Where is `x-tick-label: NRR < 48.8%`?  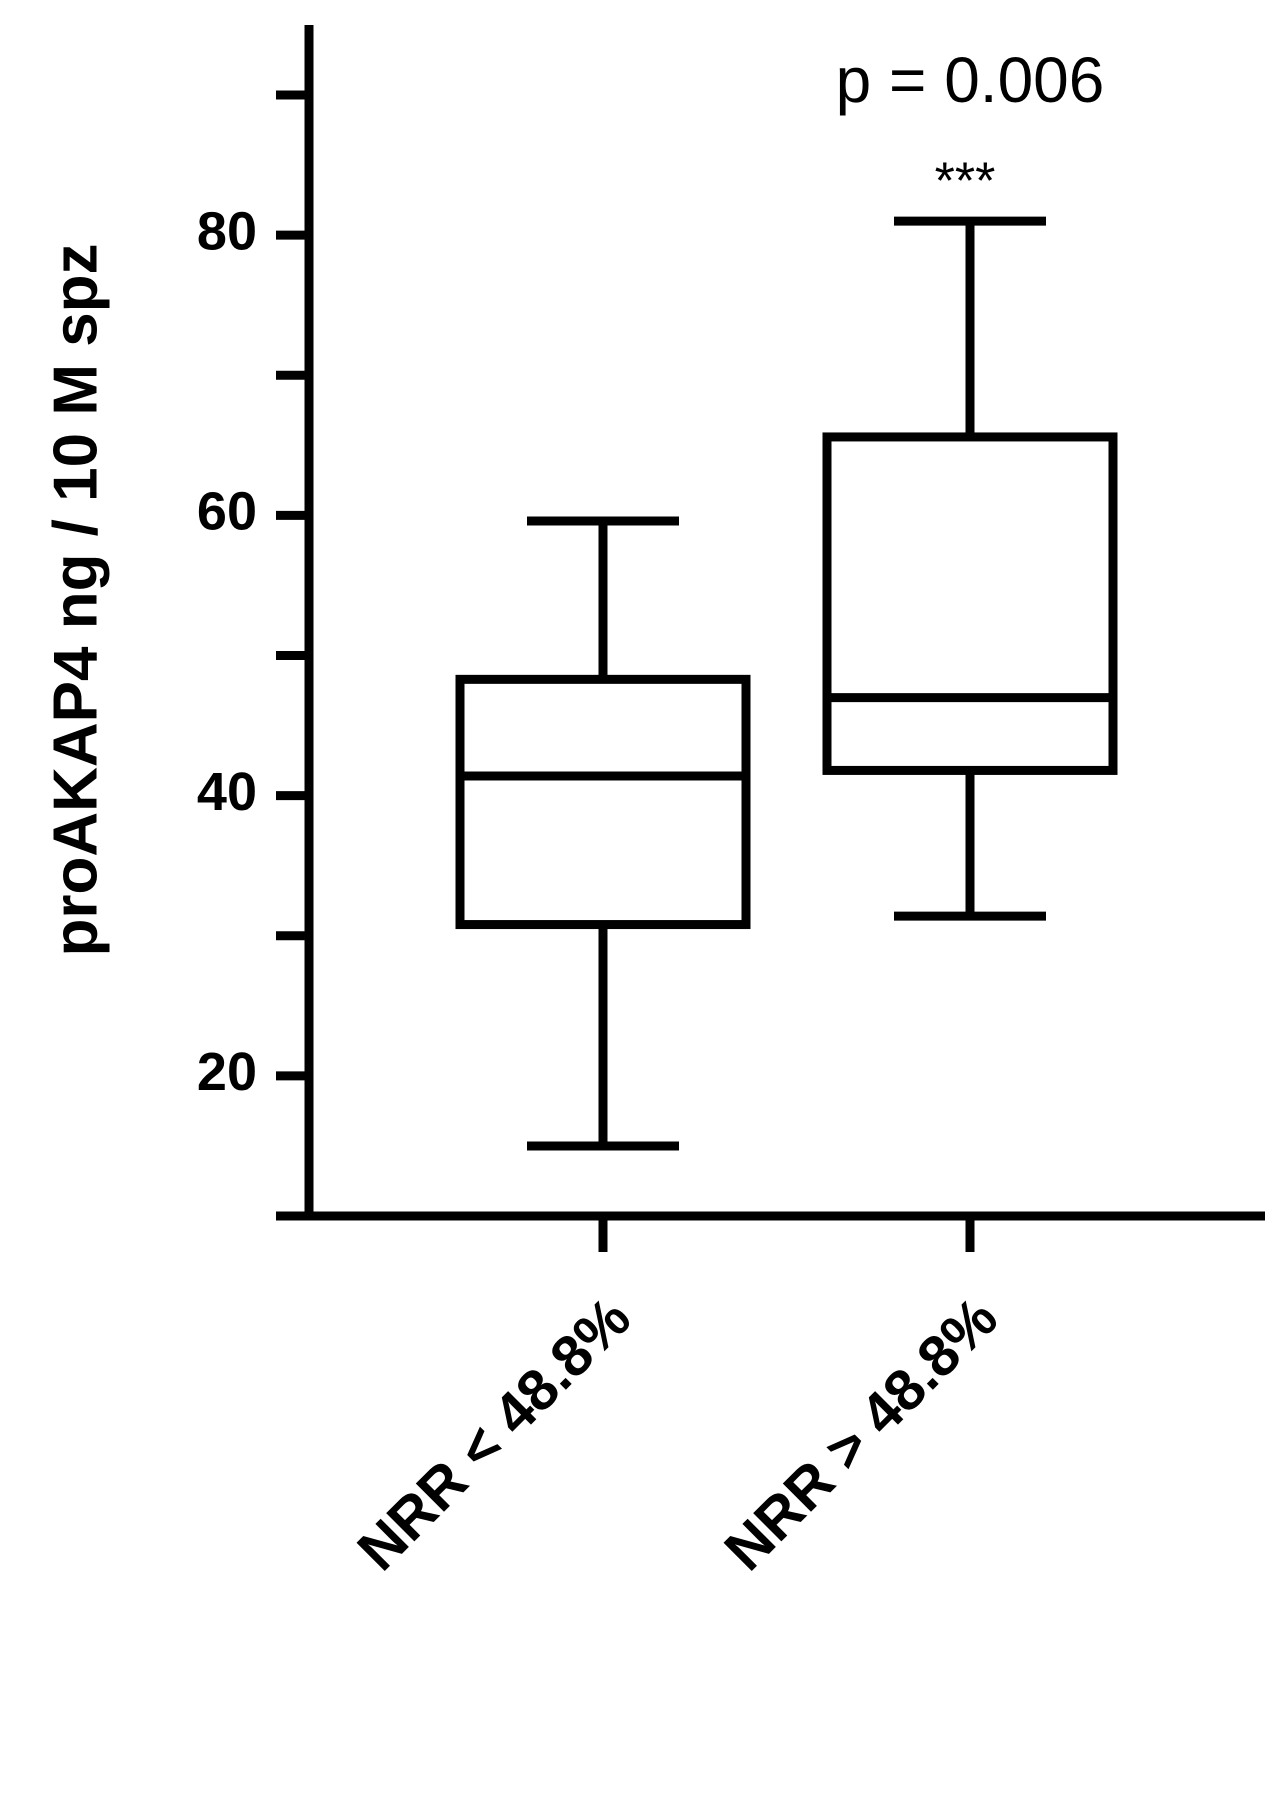 x-tick-label: NRR < 48.8% is located at coordinates (494, 1434).